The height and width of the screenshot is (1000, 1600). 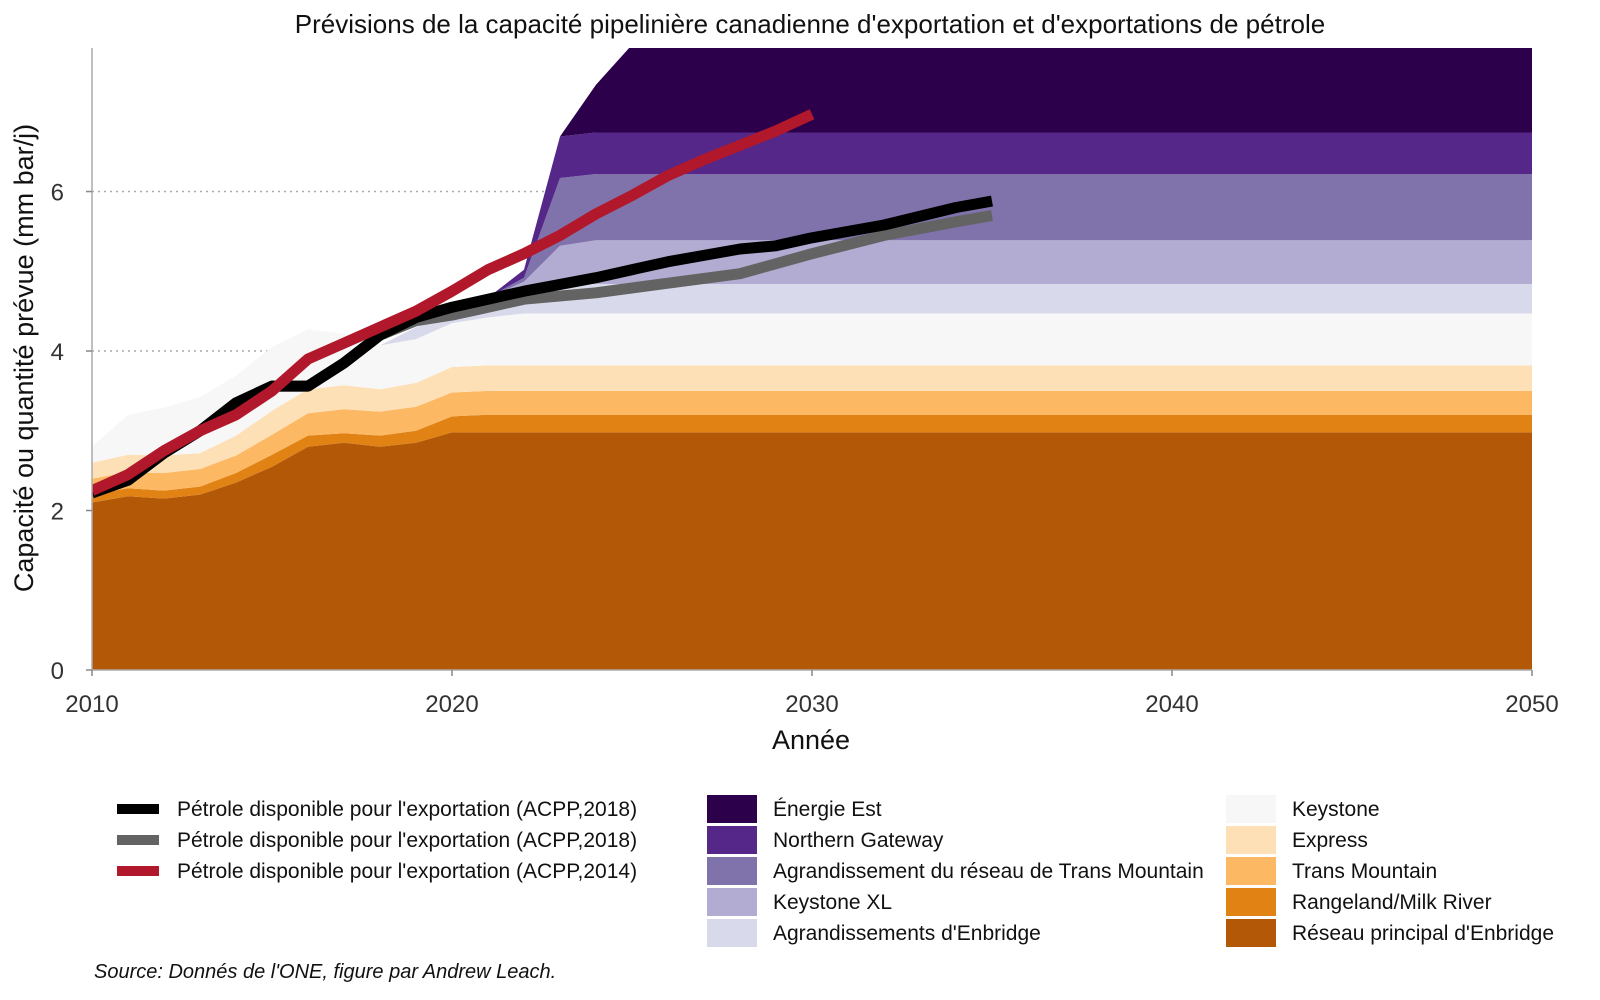 What do you see at coordinates (811, 740) in the screenshot?
I see `x-axis-label: Année` at bounding box center [811, 740].